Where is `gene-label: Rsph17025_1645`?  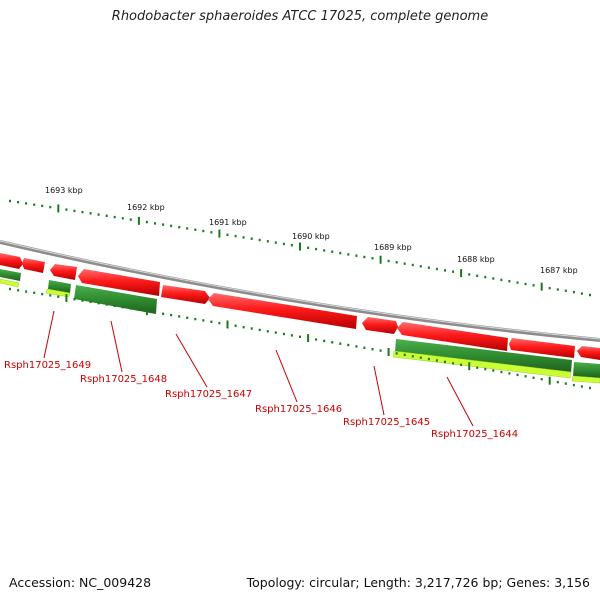 gene-label: Rsph17025_1645 is located at coordinates (386, 422).